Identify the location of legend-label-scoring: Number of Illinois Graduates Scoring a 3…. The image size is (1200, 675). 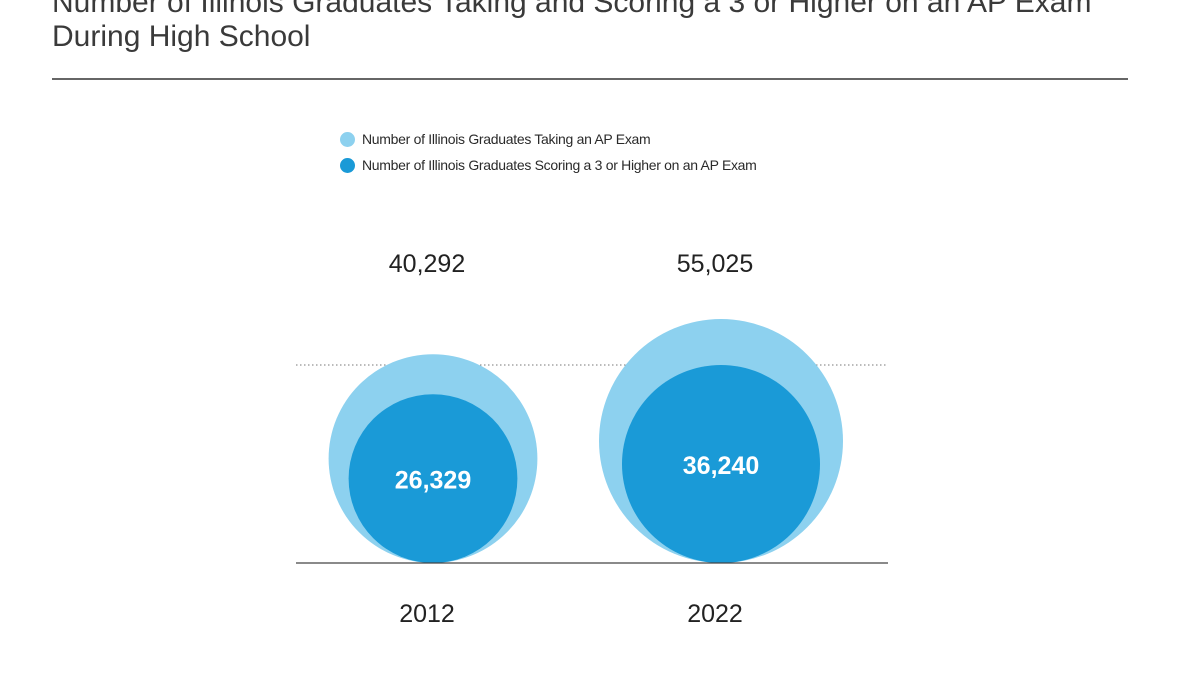
(559, 165).